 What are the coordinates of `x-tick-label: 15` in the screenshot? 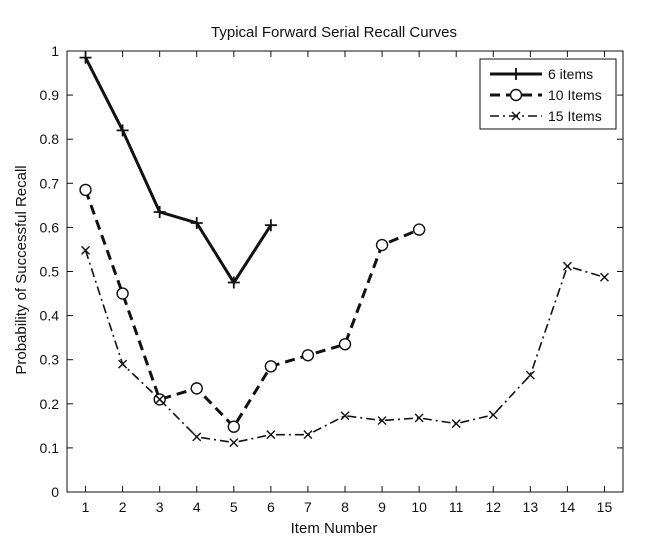 It's located at (605, 507).